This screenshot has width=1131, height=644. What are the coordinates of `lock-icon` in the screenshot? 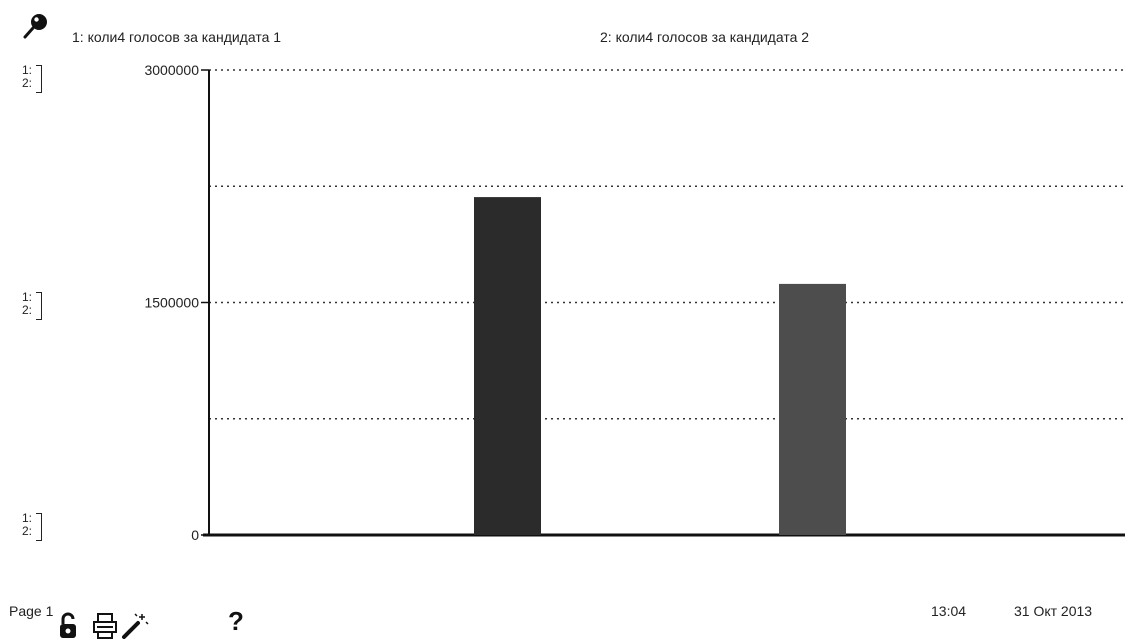 It's located at (68, 625).